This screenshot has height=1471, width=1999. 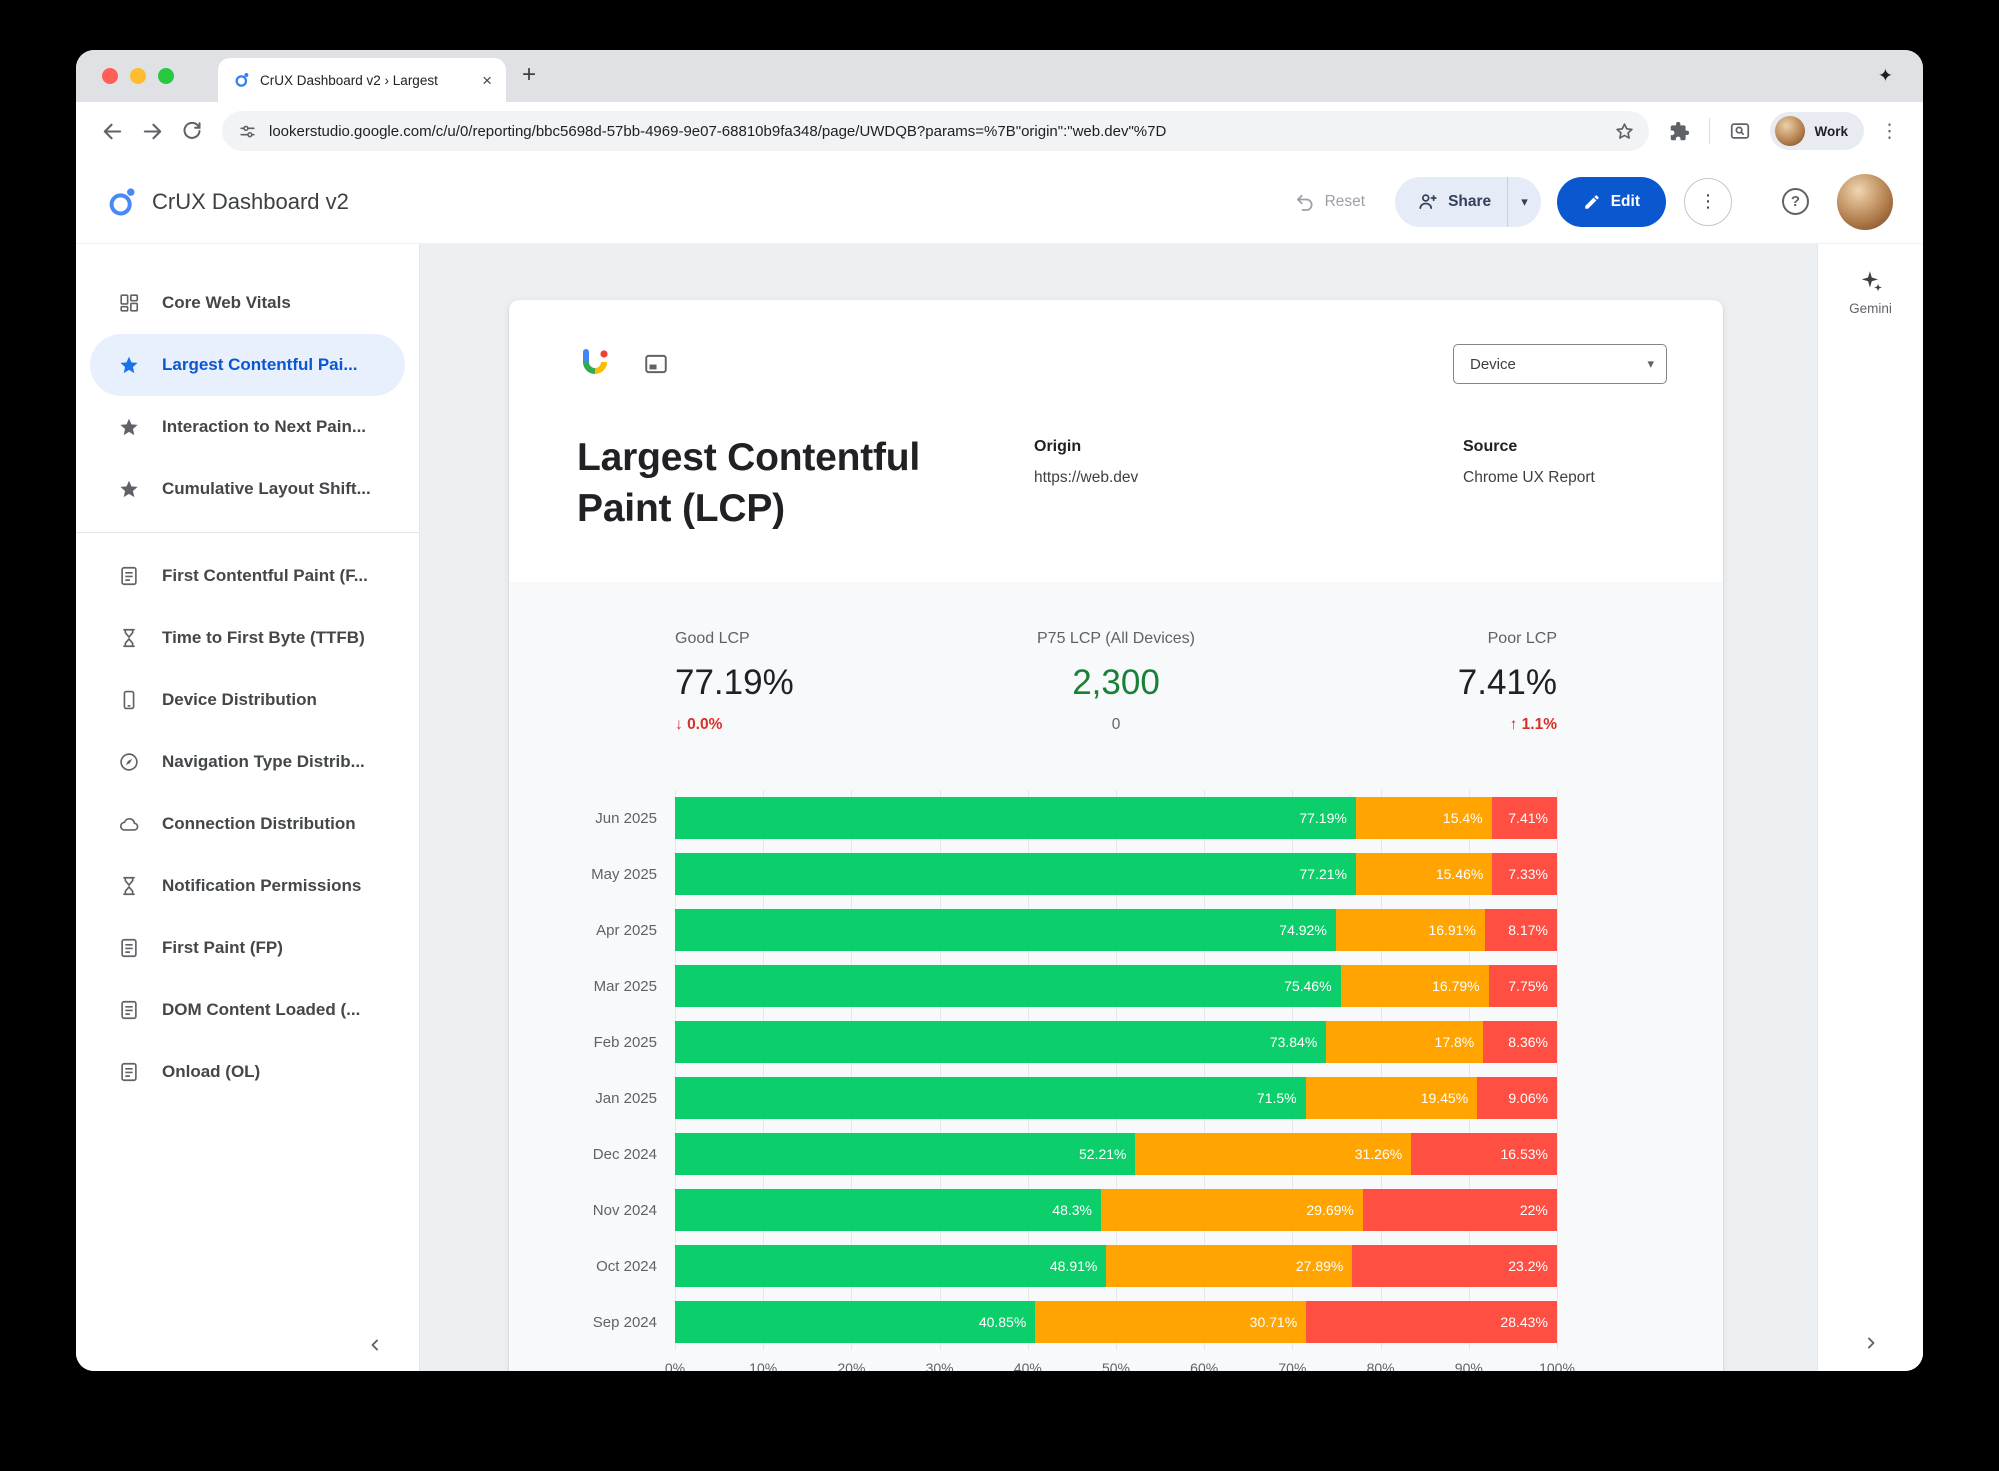 I want to click on profile-label: Work, so click(x=1831, y=131).